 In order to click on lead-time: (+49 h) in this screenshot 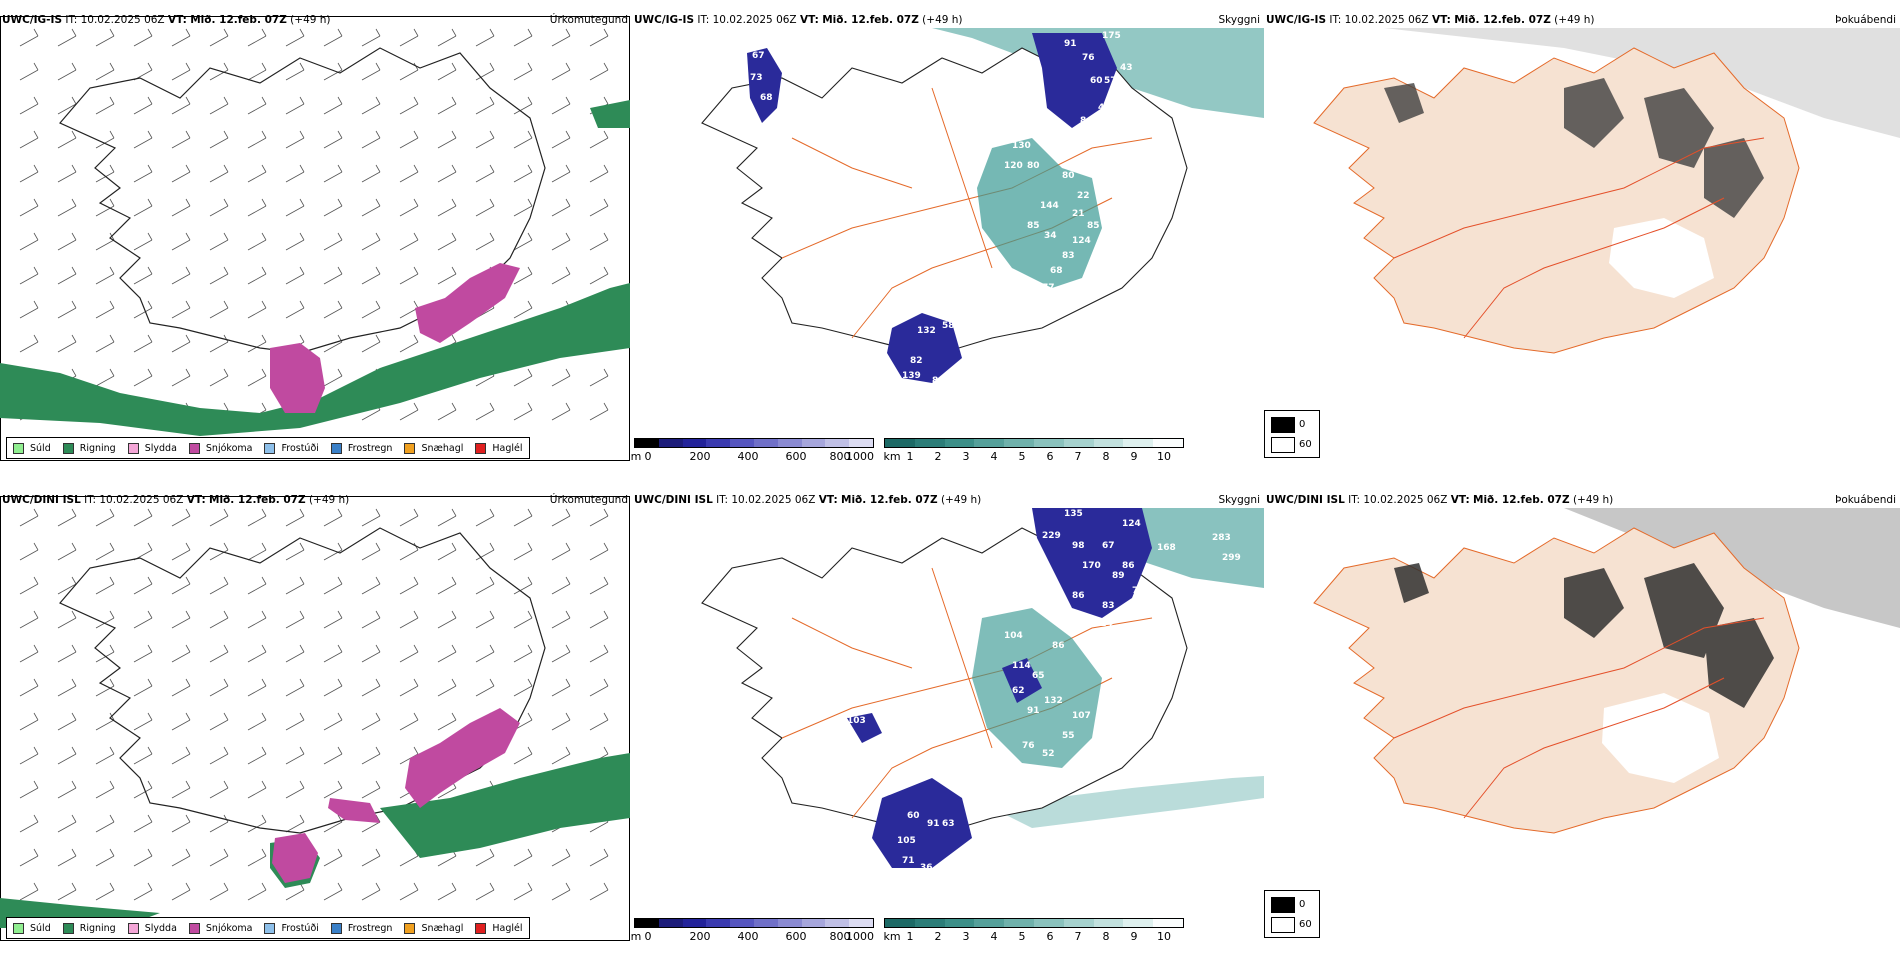, I will do `click(942, 20)`.